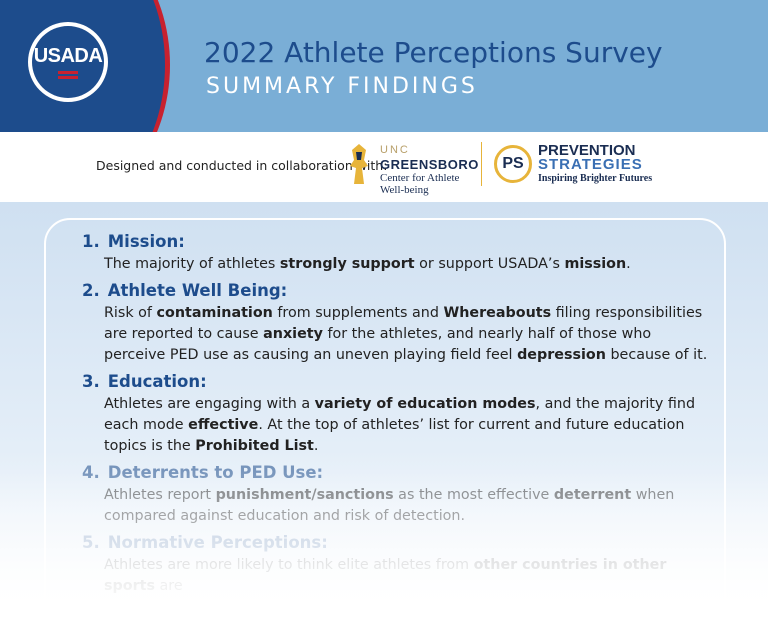 The height and width of the screenshot is (638, 768). Describe the element at coordinates (157, 381) in the screenshot. I see `finding-title: Education:` at that location.